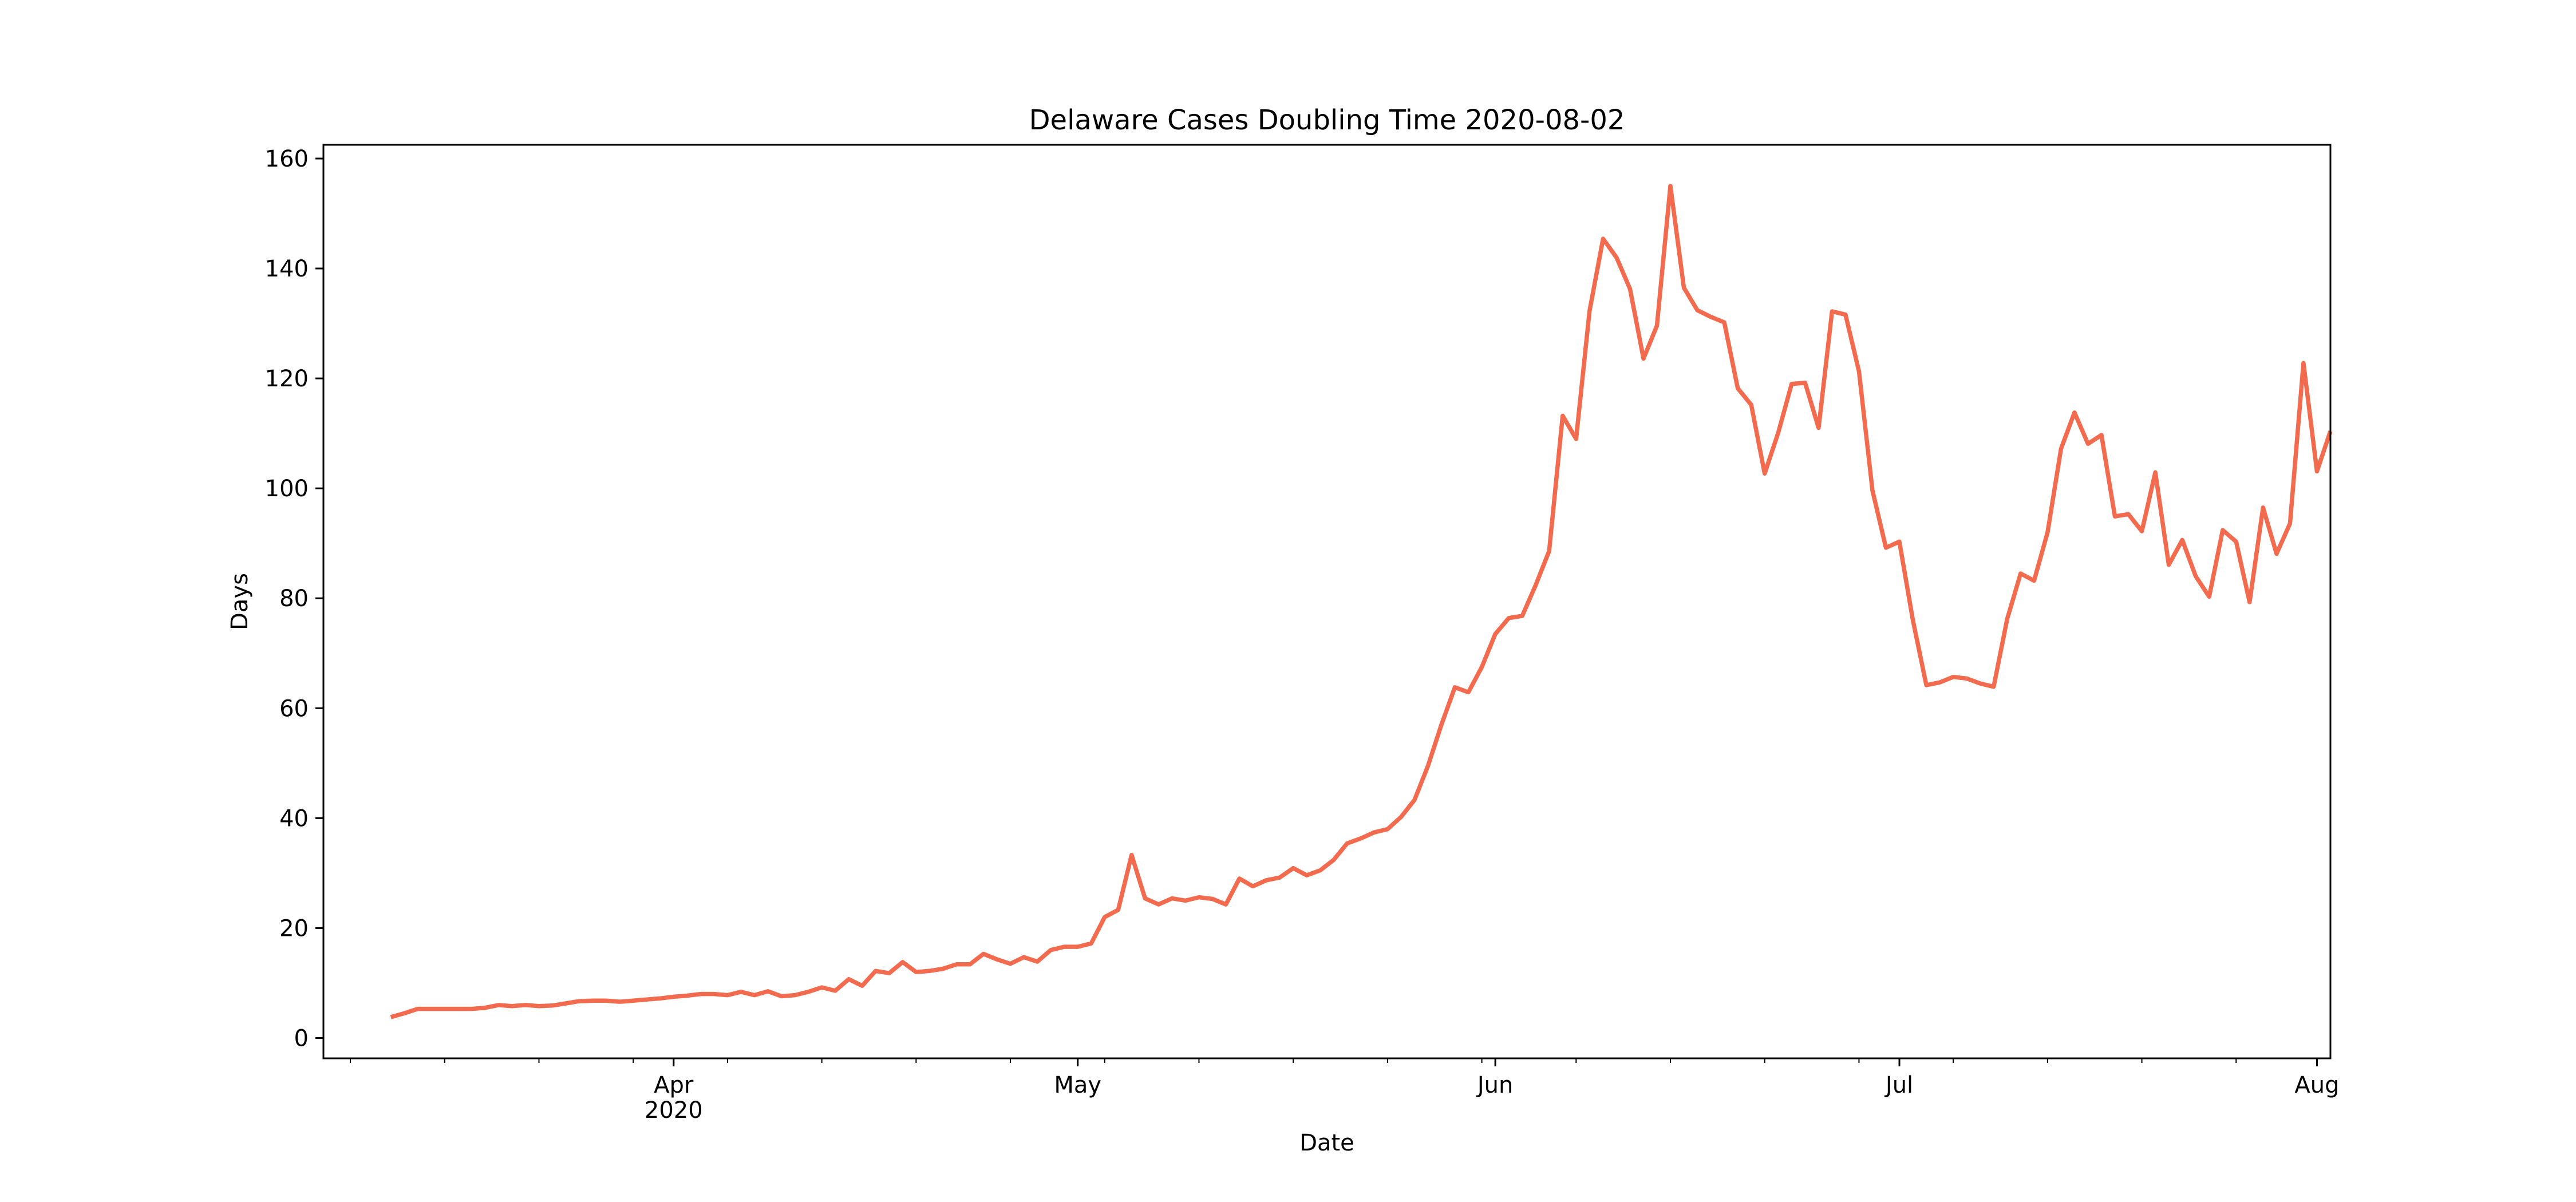 The width and height of the screenshot is (2576, 1202). Describe the element at coordinates (301, 1038) in the screenshot. I see `y-tick-label: 0` at that location.